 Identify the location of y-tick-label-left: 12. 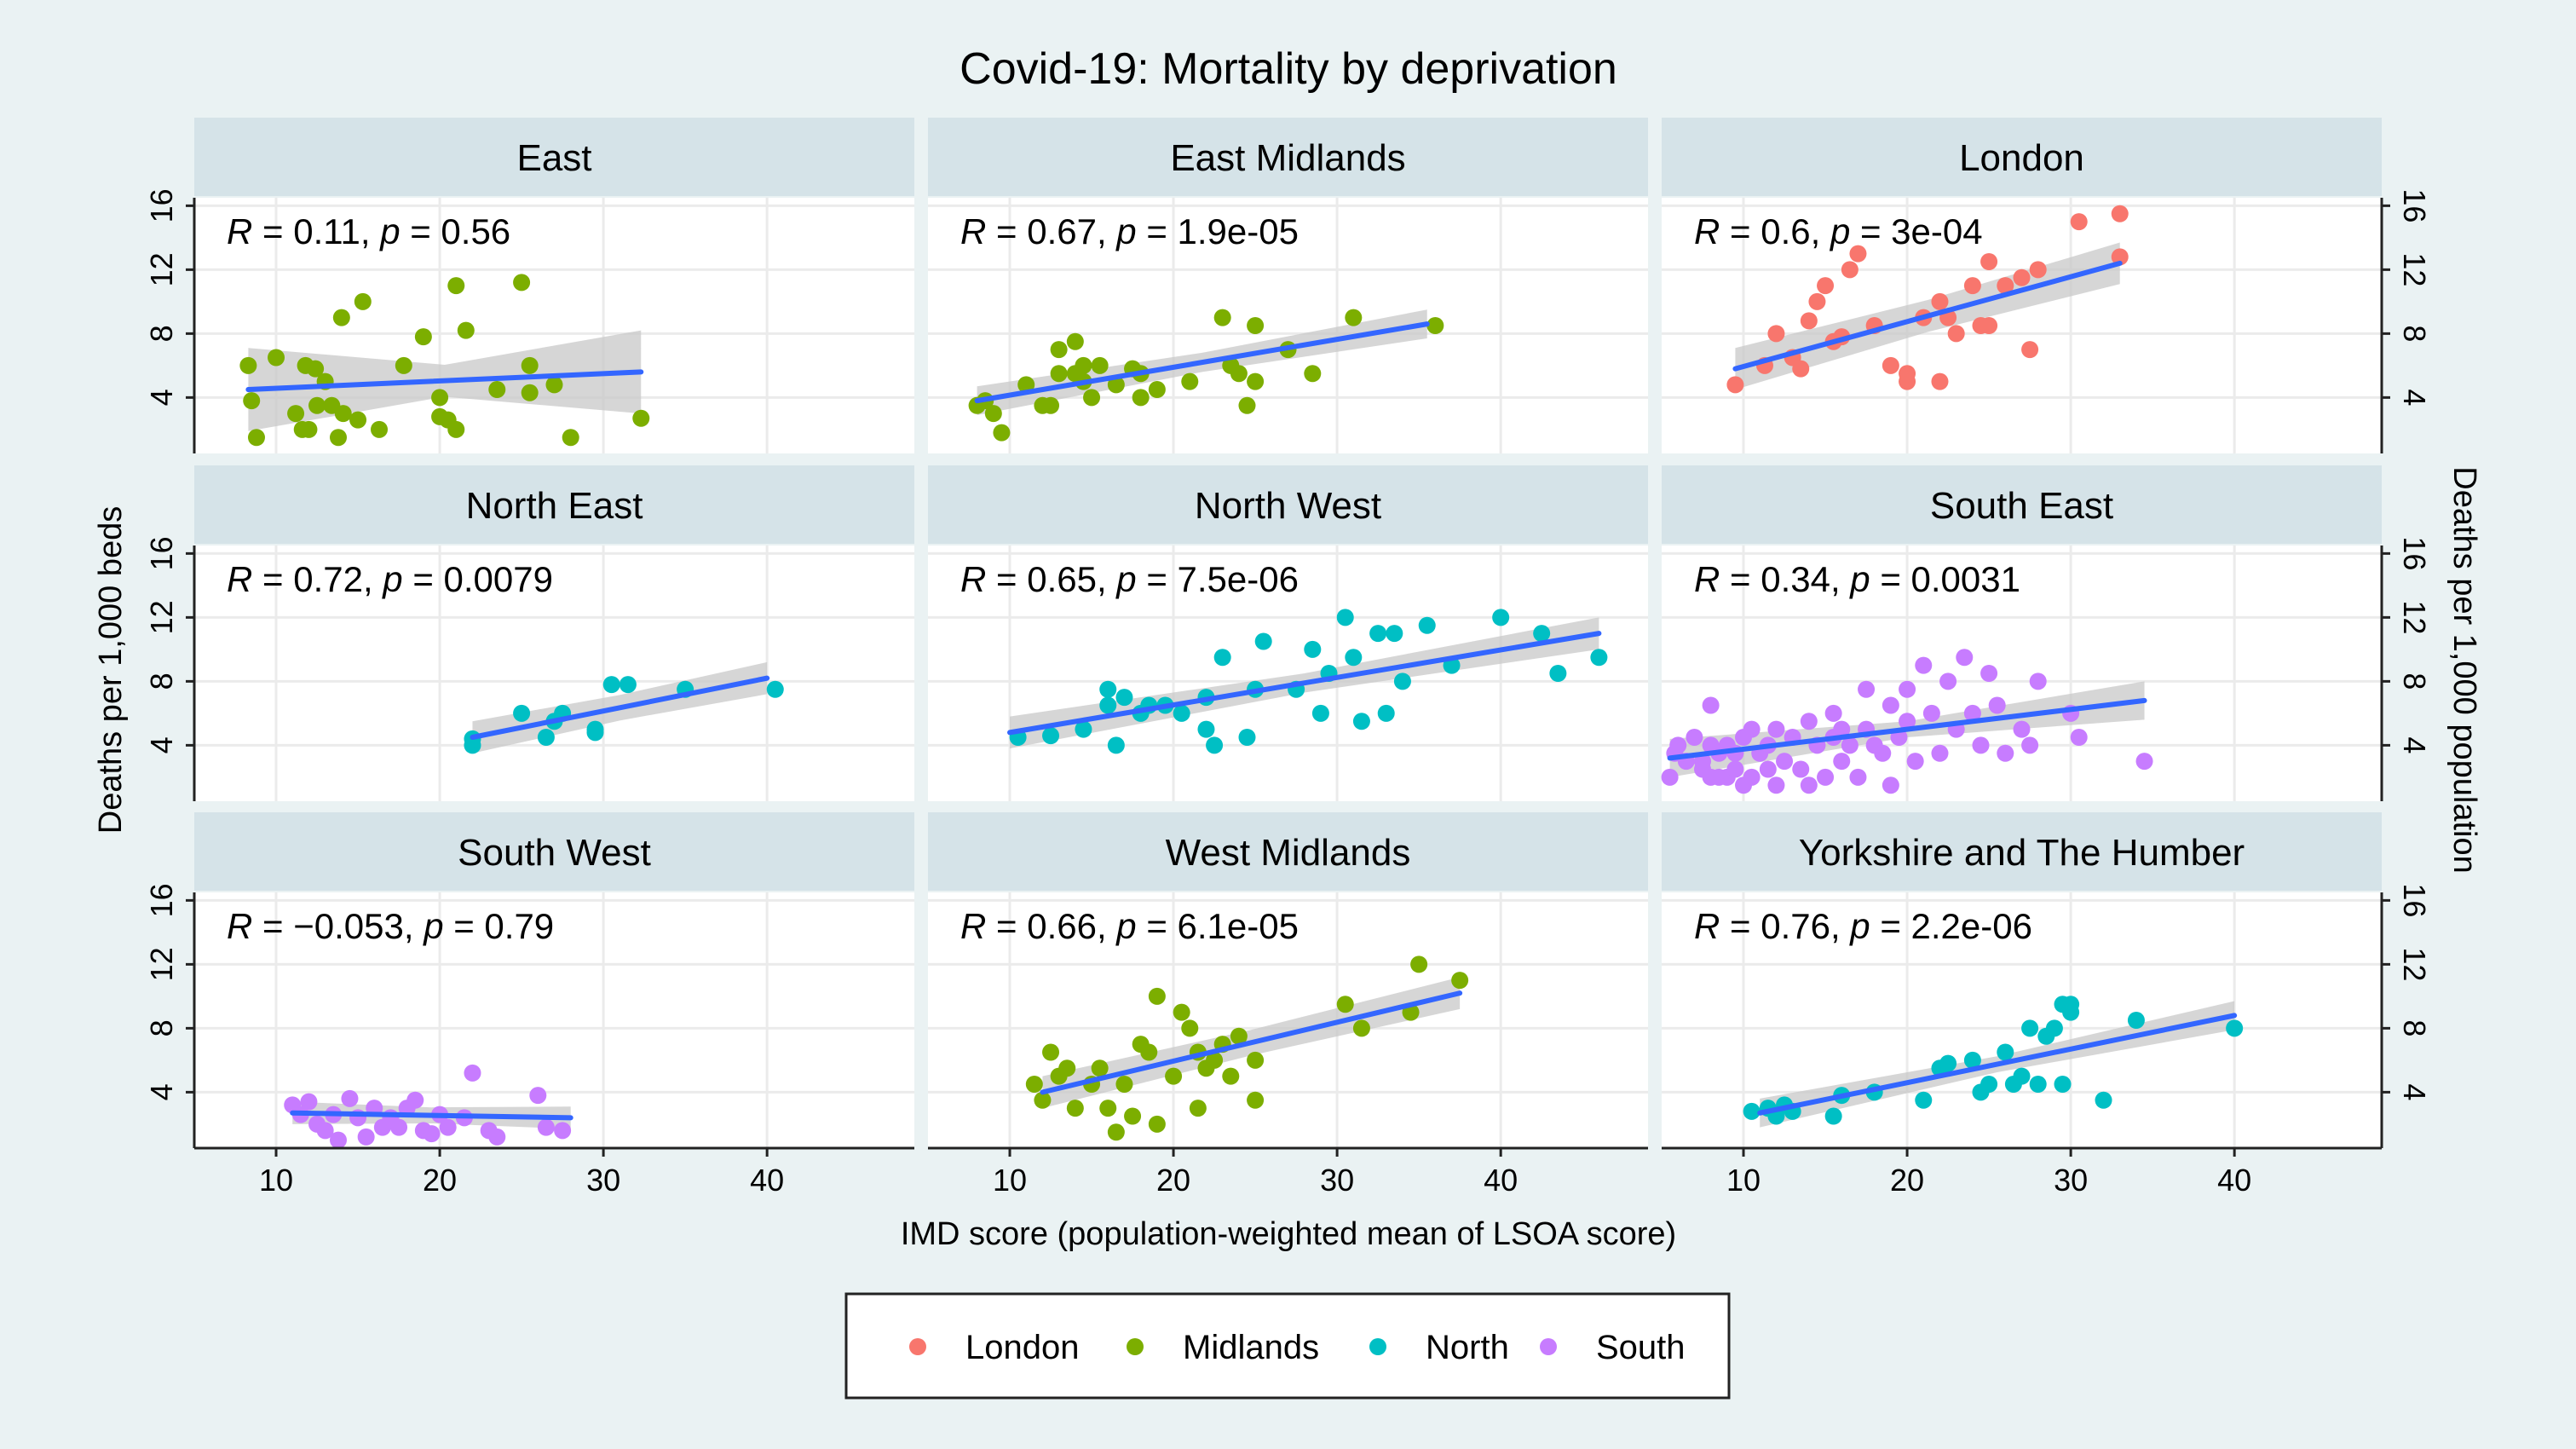
(161, 269).